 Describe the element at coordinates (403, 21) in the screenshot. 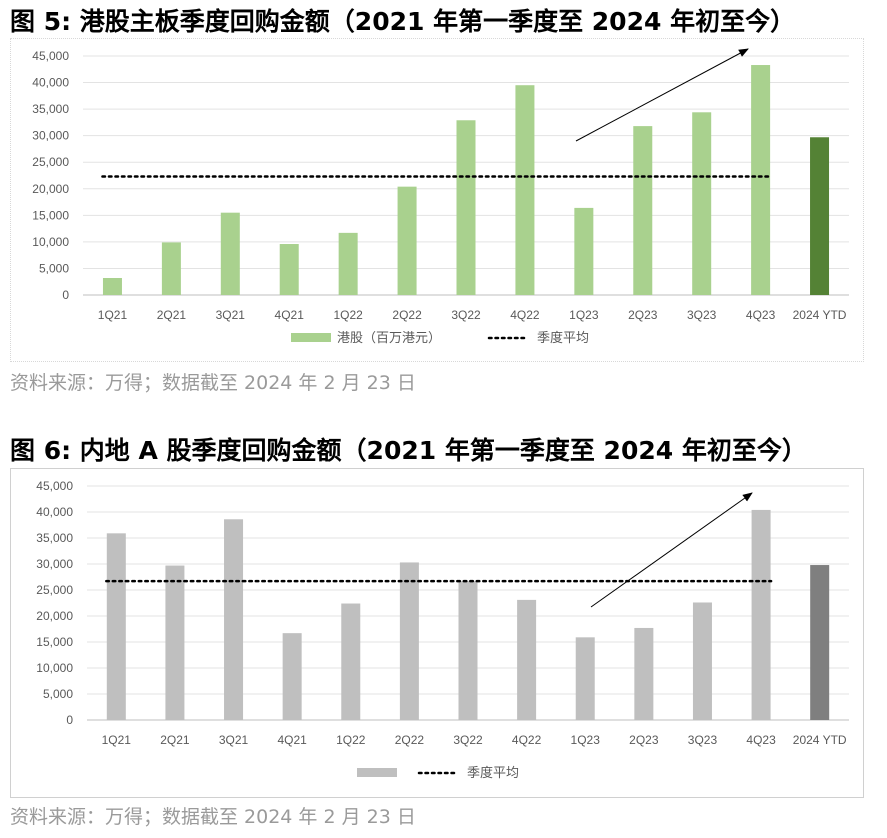

I see `figure-5-title: 图 5: 港股主板季度回购金额（2021 年第一季度至 2024 年初至今）` at that location.